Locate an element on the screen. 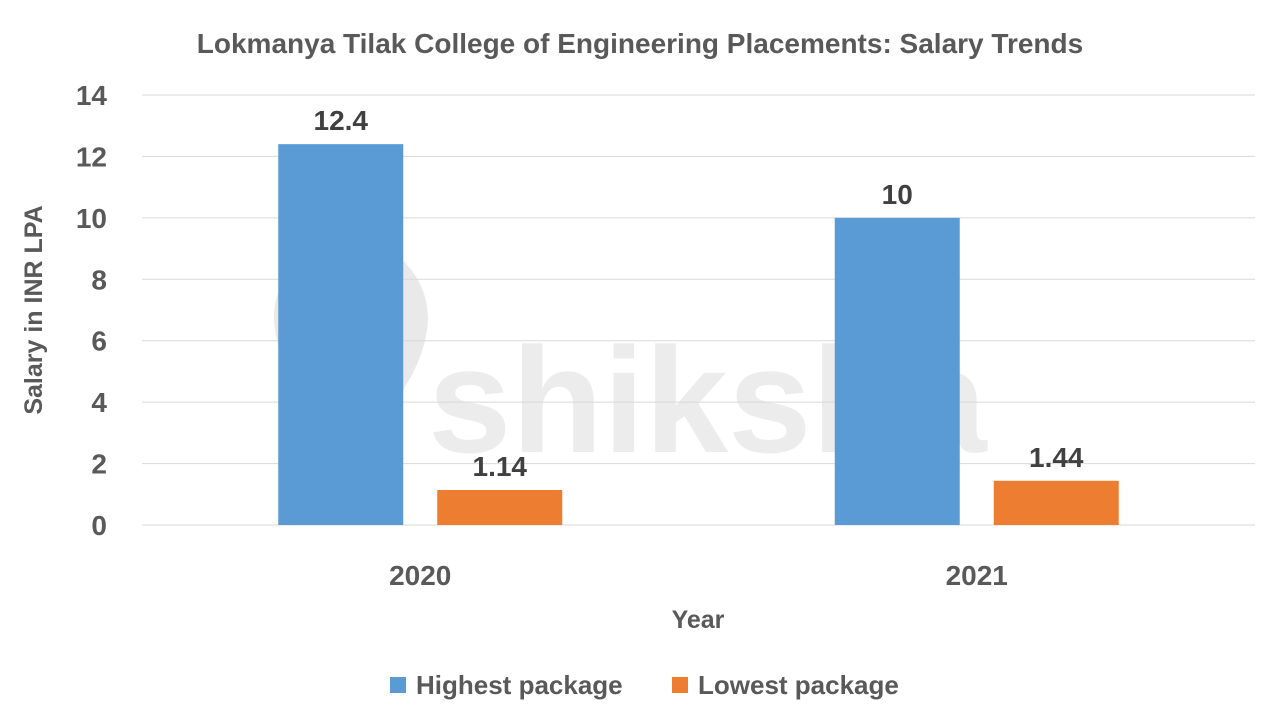 This screenshot has width=1280, height=720. x-tick-label: 2020 is located at coordinates (420, 575).